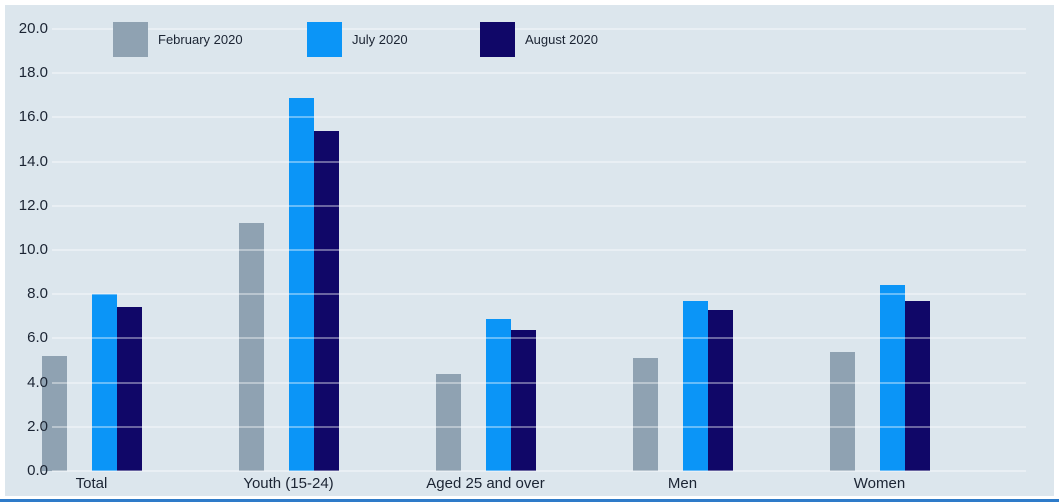  Describe the element at coordinates (562, 39) in the screenshot. I see `legend-label: August 2020` at that location.